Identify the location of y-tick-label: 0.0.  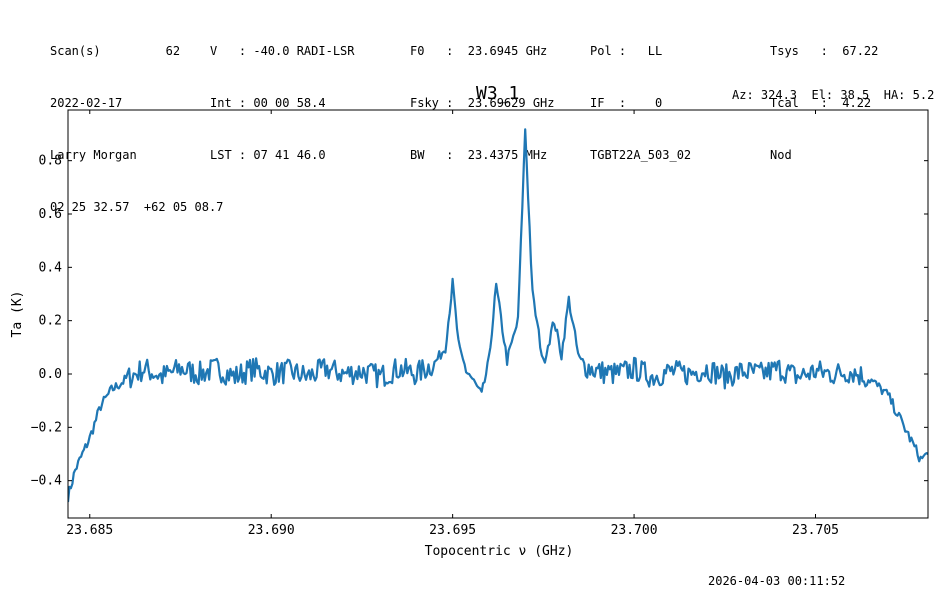
(50, 374).